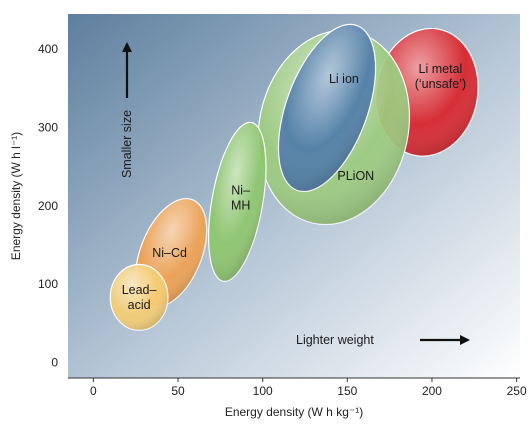  I want to click on x-axis-label: Energy density (W h kg⁻¹), so click(294, 412).